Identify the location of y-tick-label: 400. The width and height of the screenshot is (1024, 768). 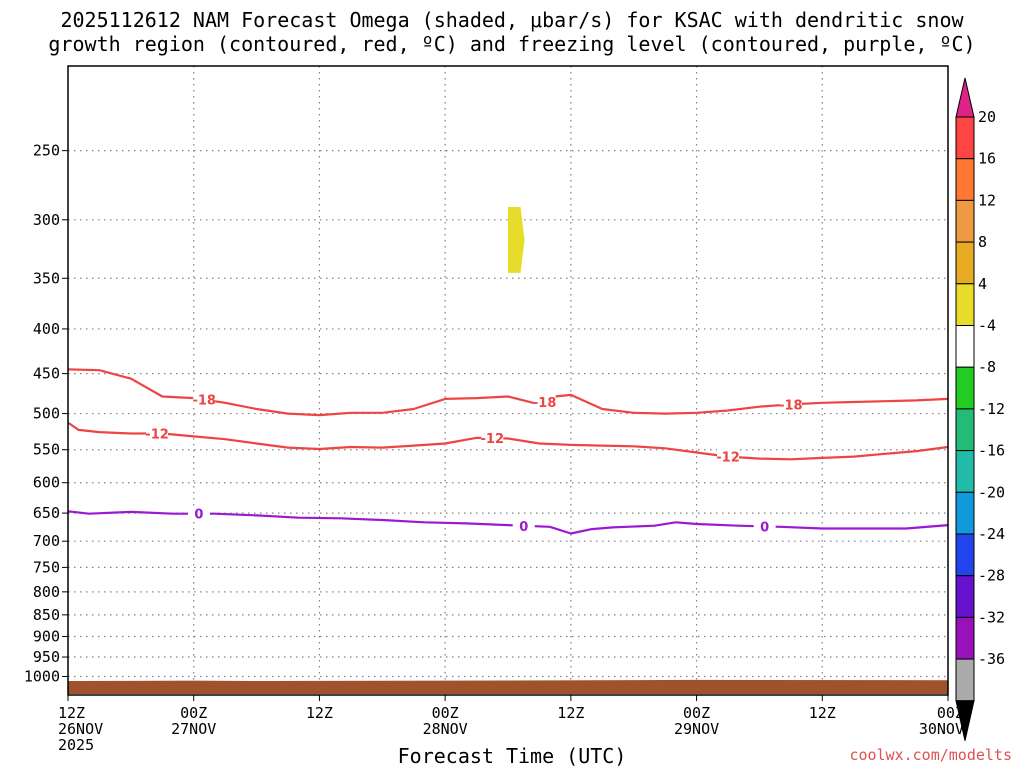
(46, 329).